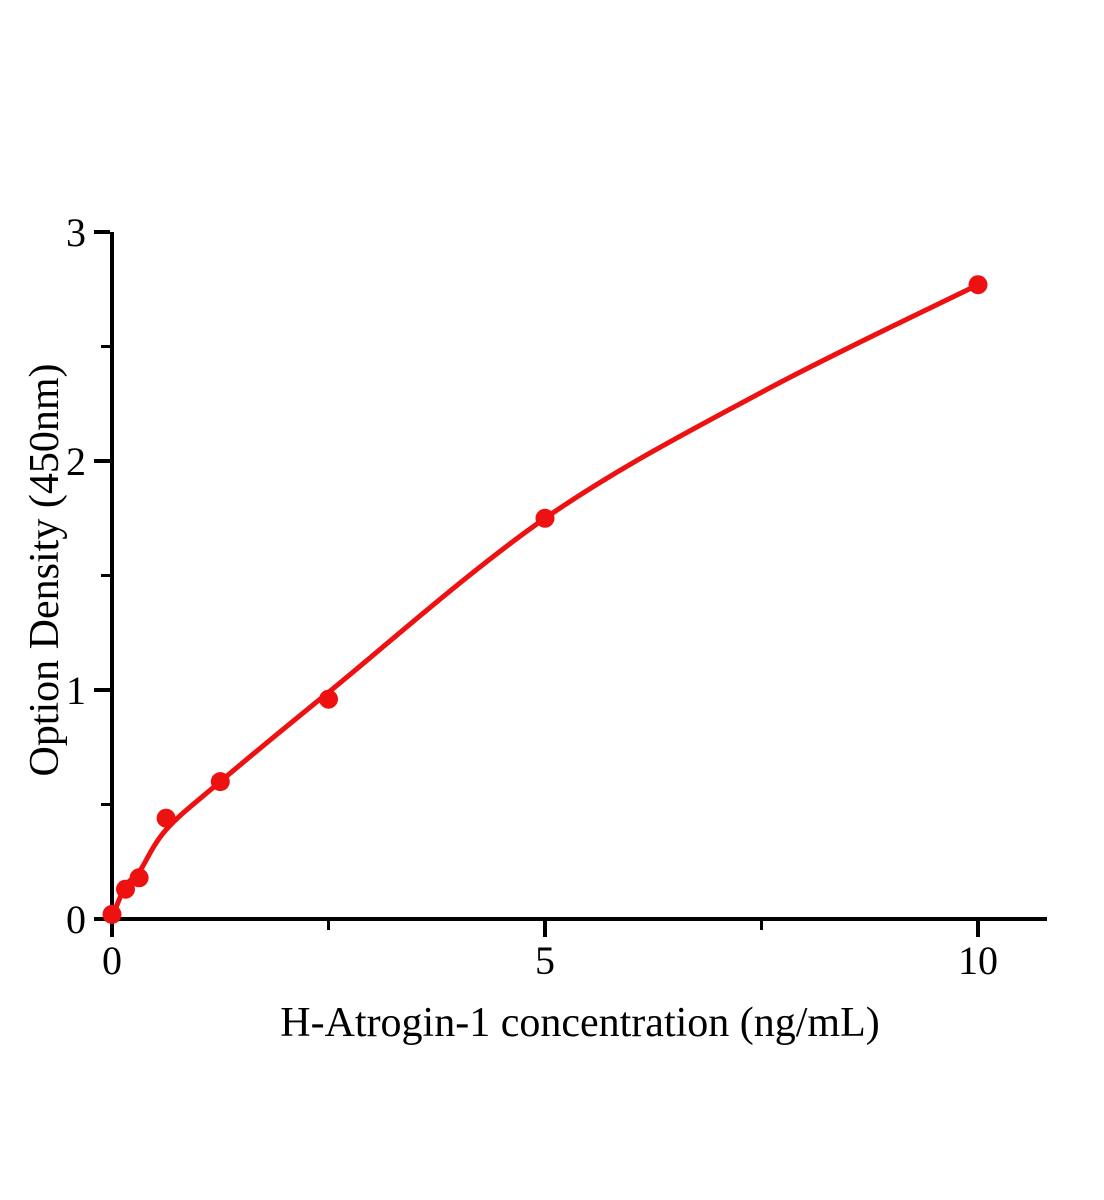 Image resolution: width=1104 pixels, height=1200 pixels. I want to click on y-tick-label: 0, so click(76, 919).